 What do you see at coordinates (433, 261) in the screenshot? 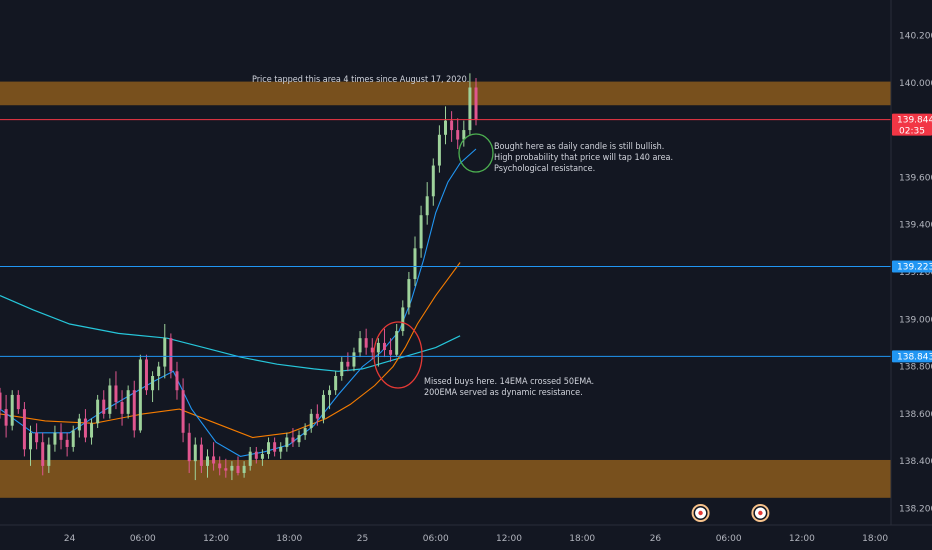
I see `highlight-circles` at bounding box center [433, 261].